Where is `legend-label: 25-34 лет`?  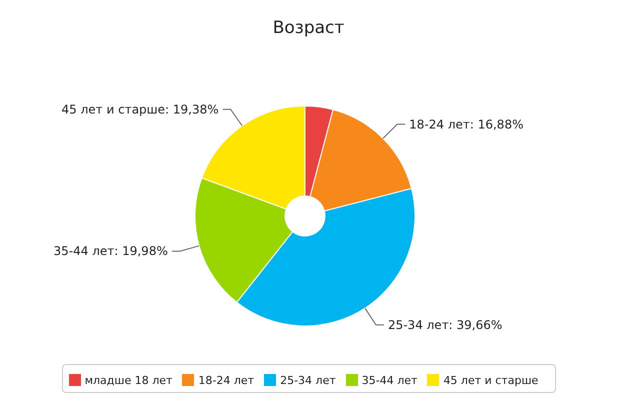
legend-label: 25-34 лет is located at coordinates (308, 380).